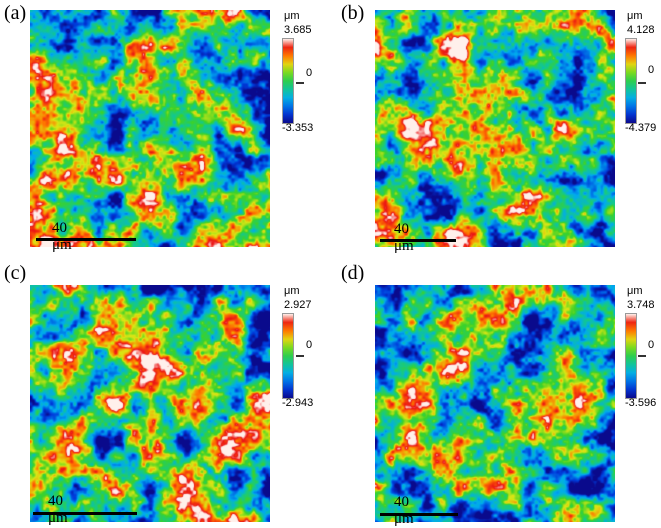 The image size is (661, 528). Describe the element at coordinates (298, 128) in the screenshot. I see `colorbar-min: -3.353` at that location.